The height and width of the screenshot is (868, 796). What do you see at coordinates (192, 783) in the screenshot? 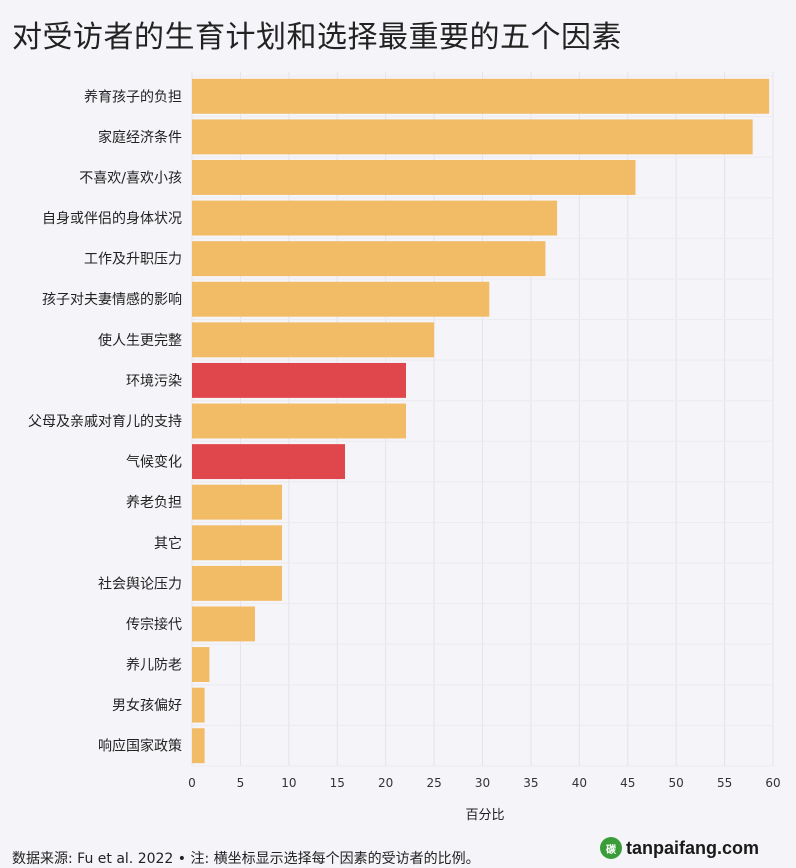
I see `x-tick-label: 0` at bounding box center [192, 783].